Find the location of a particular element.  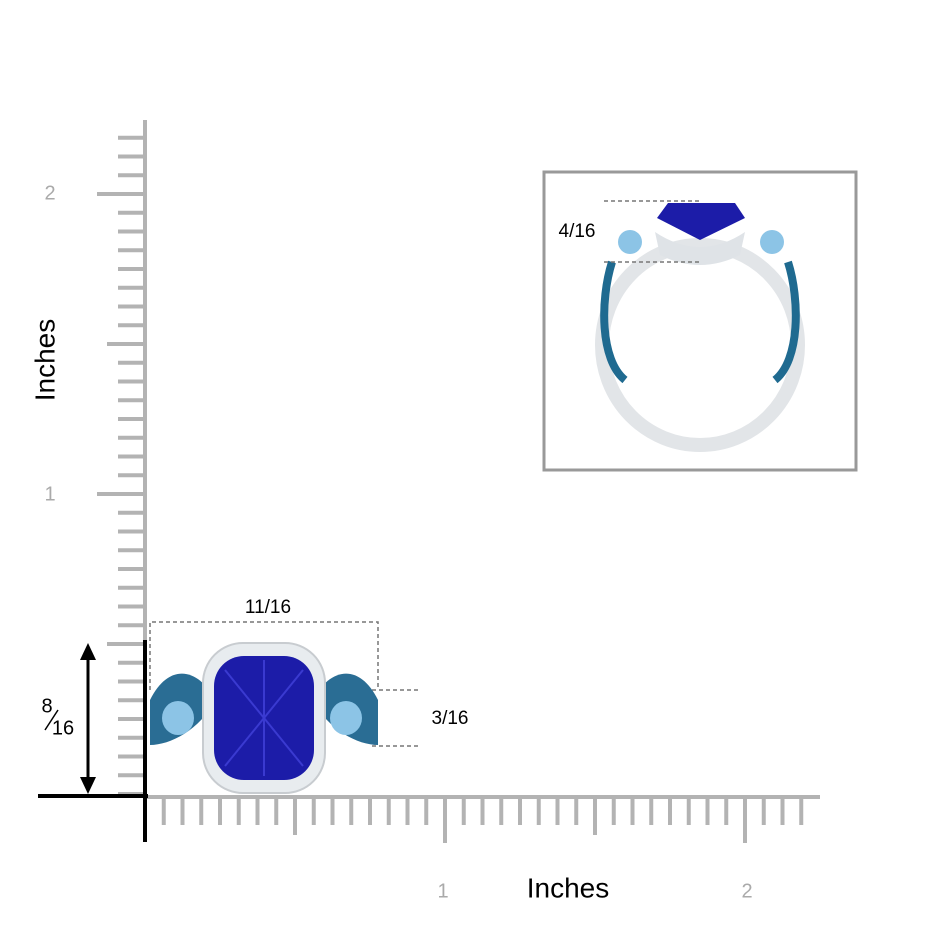

x-tick-label: 1 is located at coordinates (442, 891).